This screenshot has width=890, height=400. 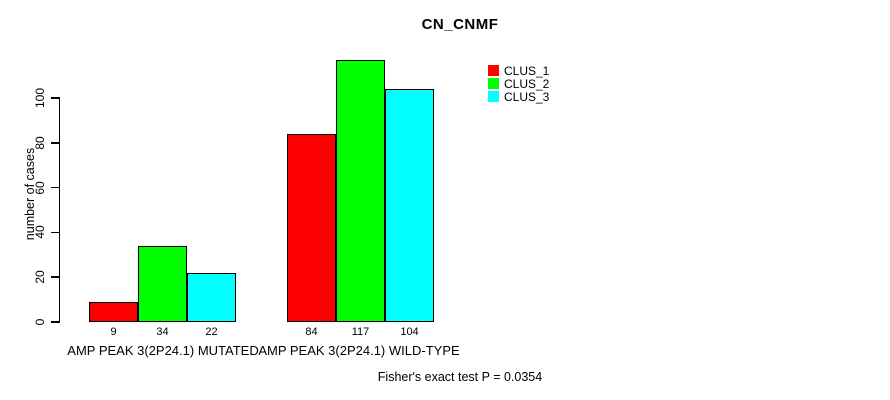 What do you see at coordinates (409, 205) in the screenshot?
I see `bar-clus_3-group2` at bounding box center [409, 205].